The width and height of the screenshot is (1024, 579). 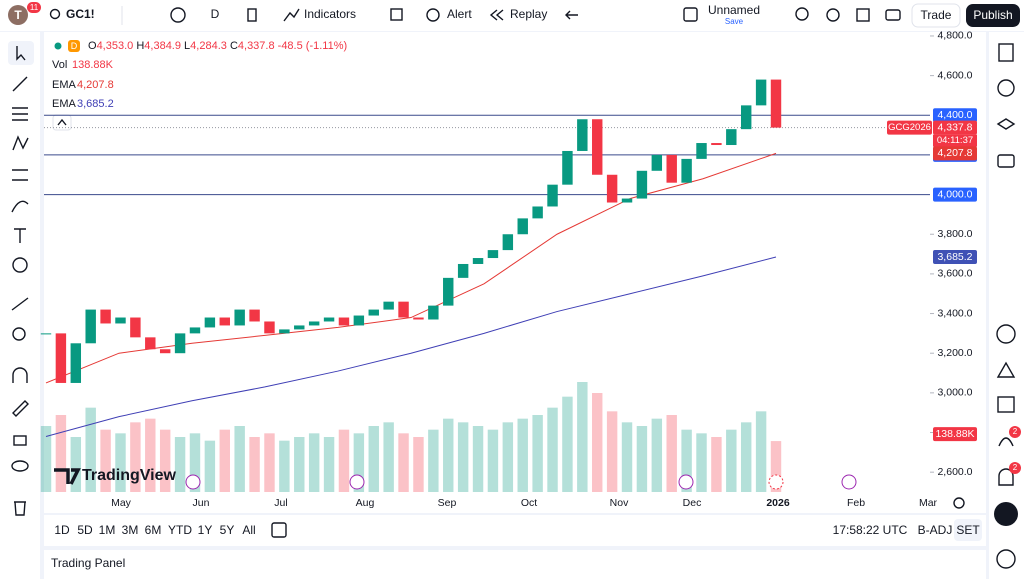 I want to click on calendar-icon, so click(x=1006, y=369).